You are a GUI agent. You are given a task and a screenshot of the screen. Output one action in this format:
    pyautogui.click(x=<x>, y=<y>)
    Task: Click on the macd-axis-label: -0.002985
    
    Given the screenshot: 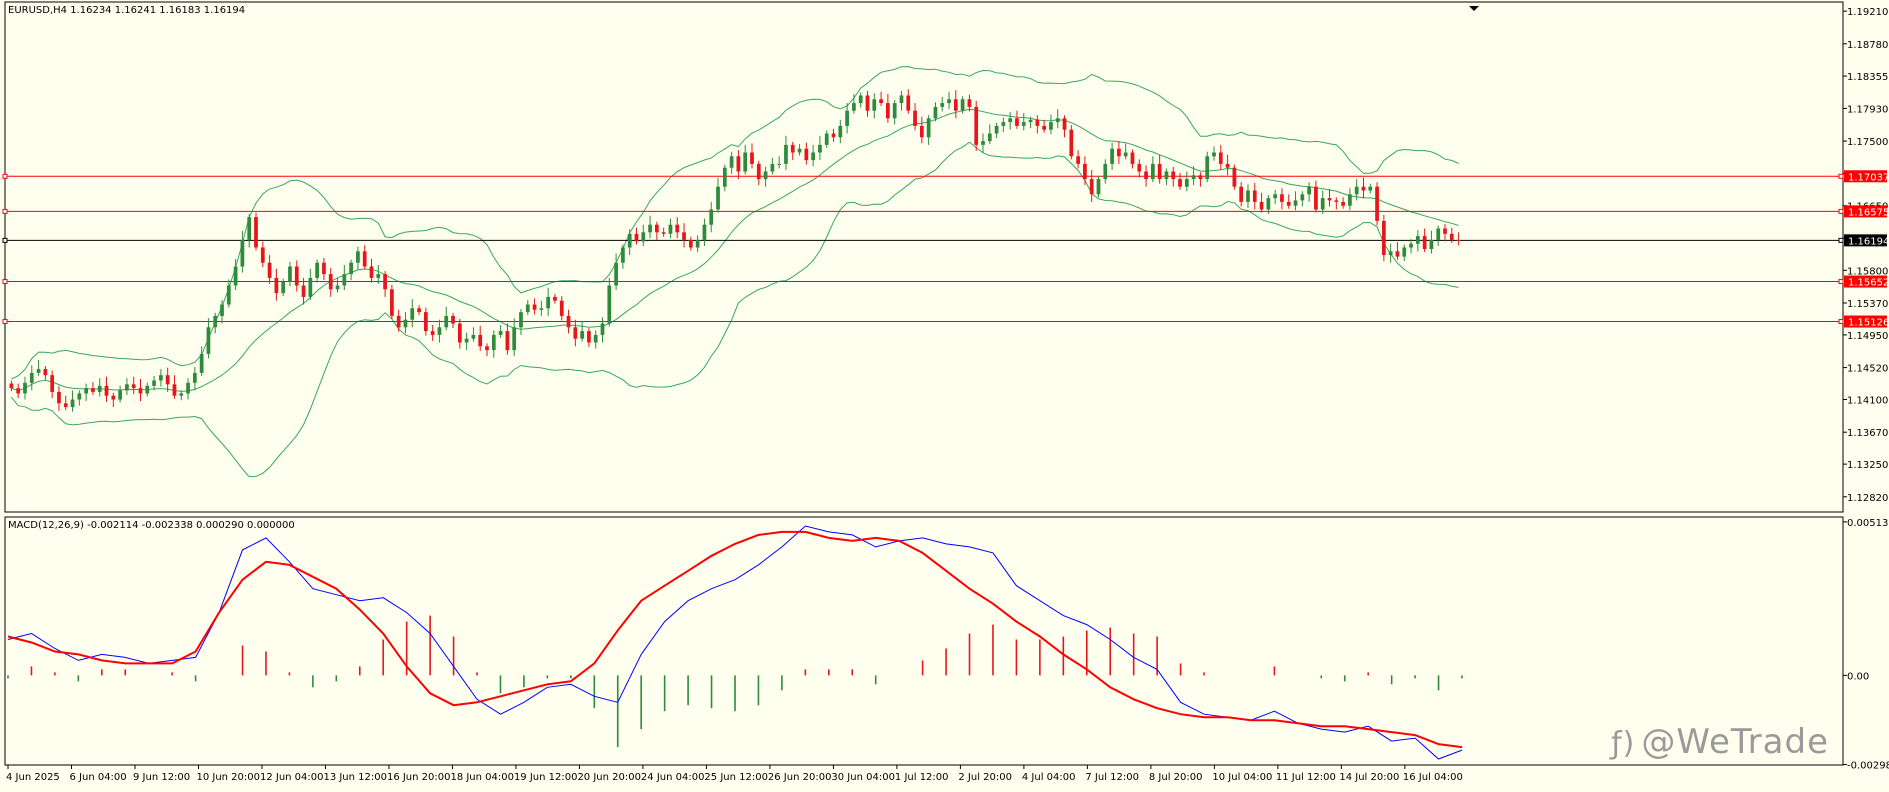 What is the action you would take?
    pyautogui.click(x=1868, y=766)
    